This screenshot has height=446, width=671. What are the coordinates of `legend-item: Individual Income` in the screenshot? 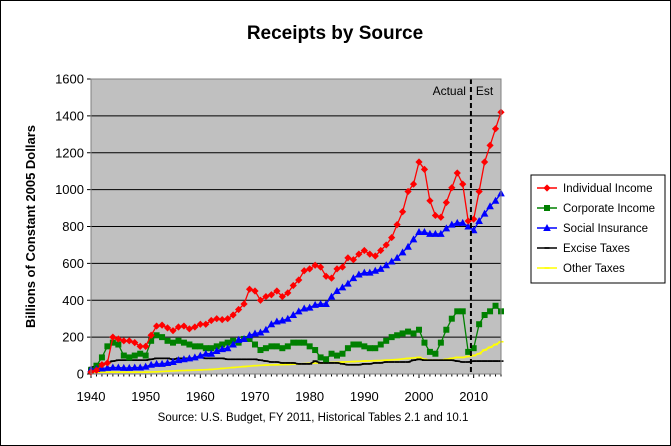 It's located at (595, 189).